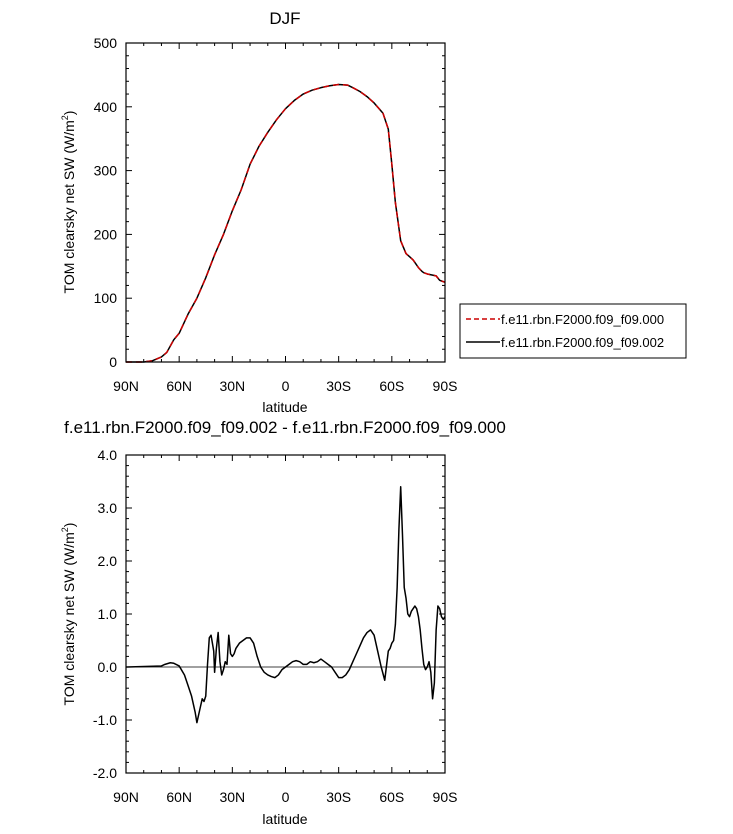 This screenshot has height=834, width=733. What do you see at coordinates (445, 386) in the screenshot?
I see `top-x-tick-label: 90S` at bounding box center [445, 386].